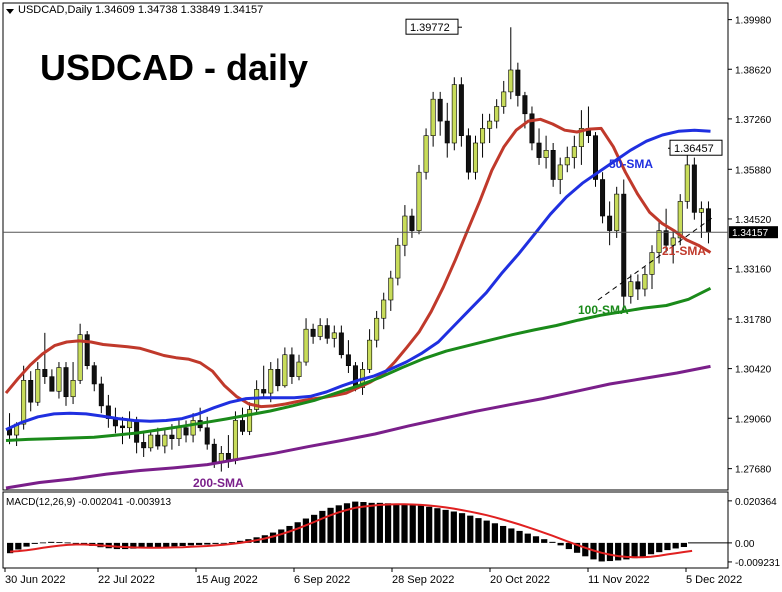 This screenshot has height=592, width=782. I want to click on annotation-label: 1.36457, so click(694, 149).